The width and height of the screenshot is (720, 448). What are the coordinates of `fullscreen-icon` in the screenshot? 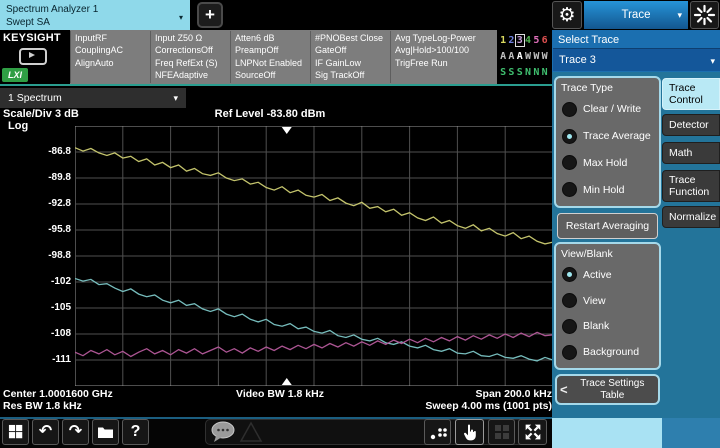 It's located at (532, 432).